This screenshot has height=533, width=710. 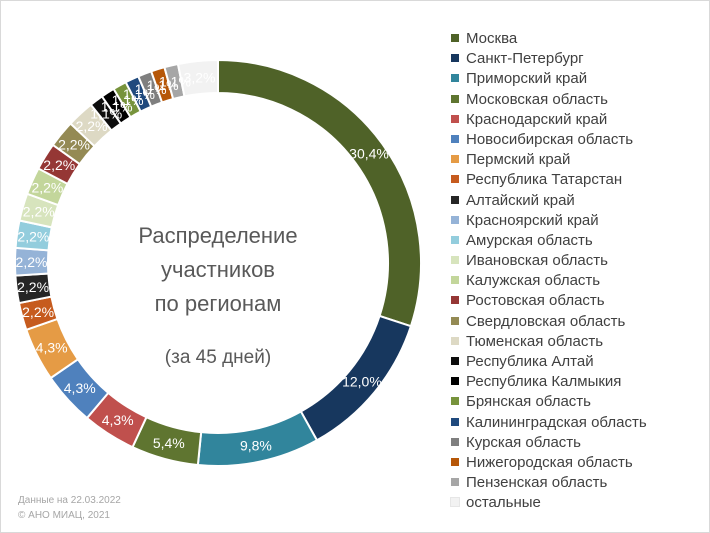 What do you see at coordinates (544, 382) in the screenshot?
I see `legend-label: Республика Калмыкия` at bounding box center [544, 382].